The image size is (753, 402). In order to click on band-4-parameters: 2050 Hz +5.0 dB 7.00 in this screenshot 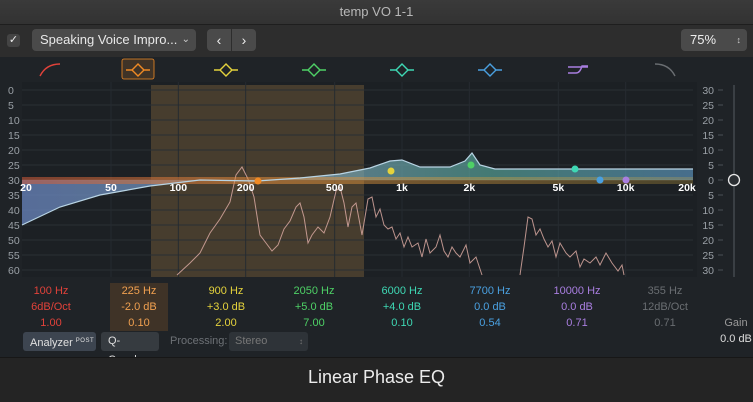, I will do `click(314, 307)`.